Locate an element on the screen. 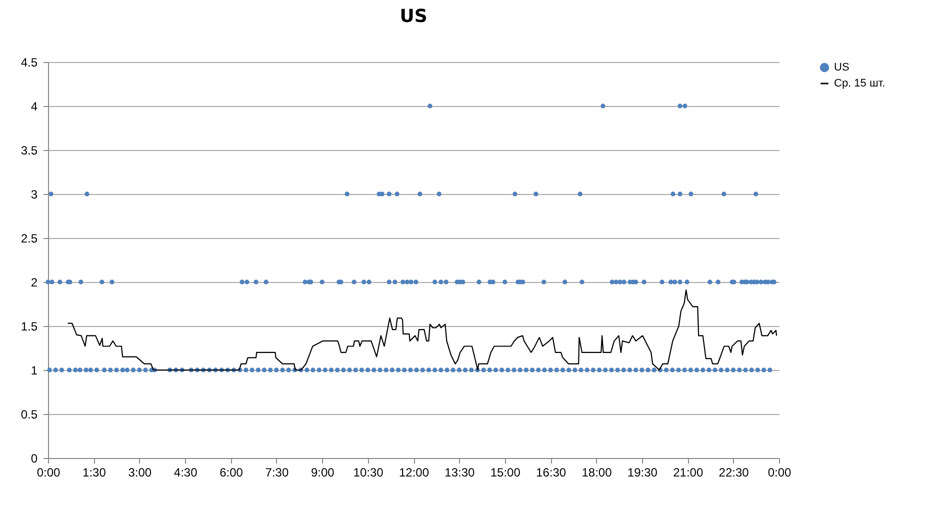 This screenshot has height=514, width=930. y-tick-label: 0 is located at coordinates (34, 459).